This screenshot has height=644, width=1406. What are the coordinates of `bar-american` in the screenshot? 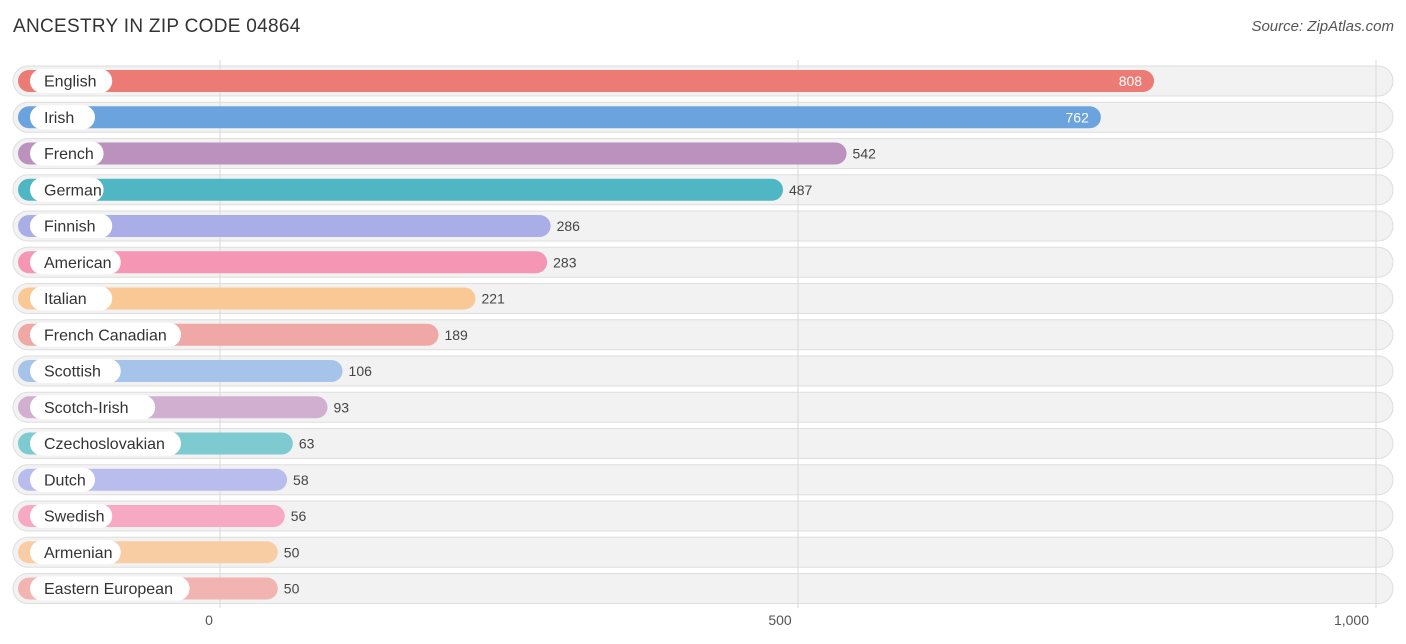 It's located at (283, 262).